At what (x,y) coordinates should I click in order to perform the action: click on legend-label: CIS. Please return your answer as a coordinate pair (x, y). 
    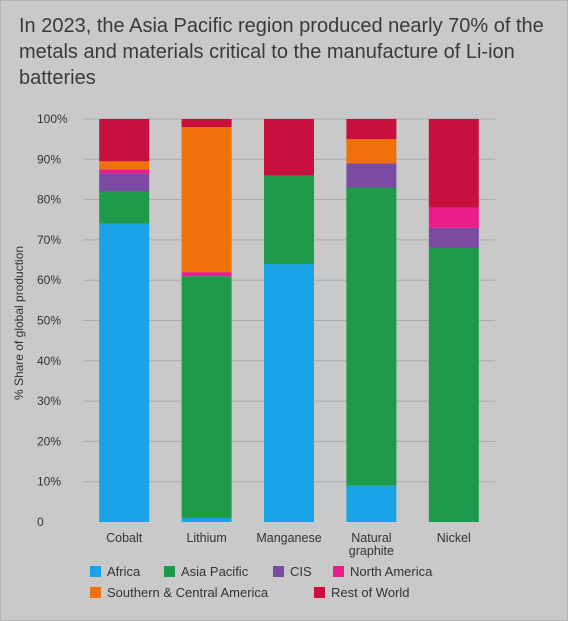
    Looking at the image, I should click on (301, 571).